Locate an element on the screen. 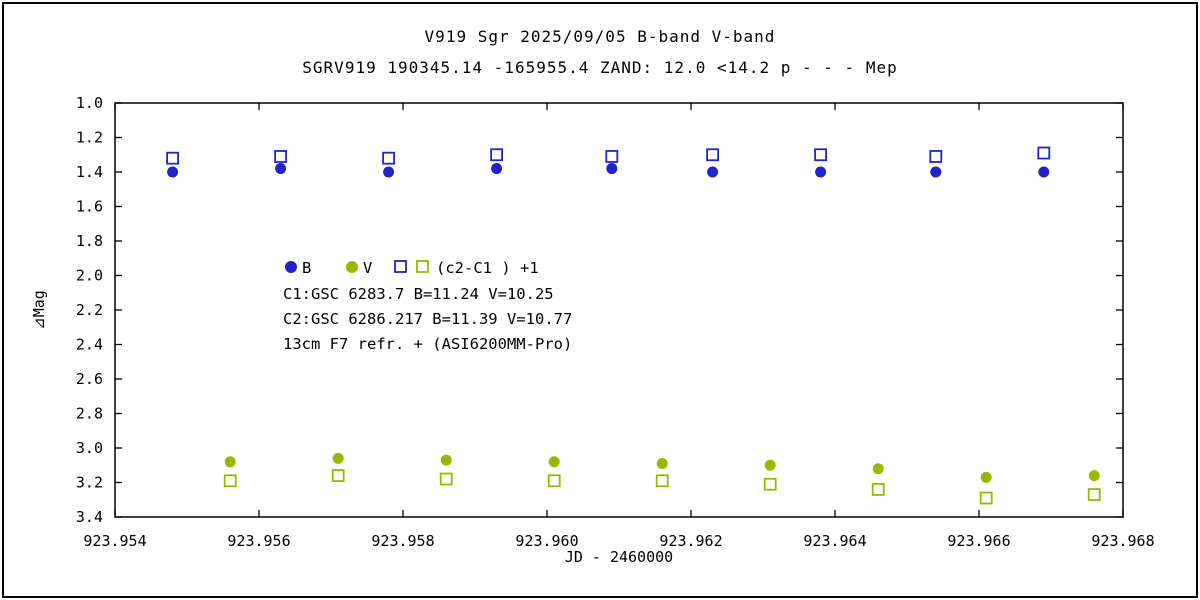 The image size is (1200, 600). legend-b-marker-icon is located at coordinates (291, 267).